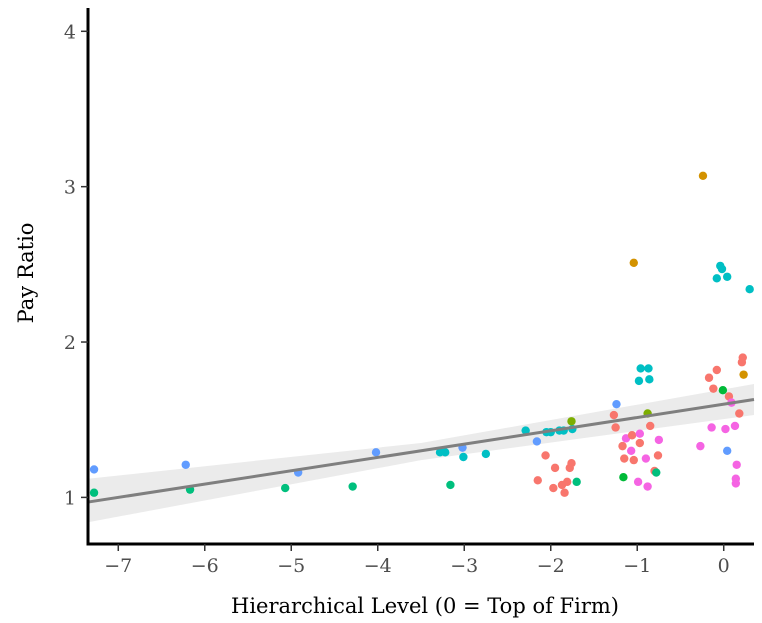 The width and height of the screenshot is (762, 623). What do you see at coordinates (724, 566) in the screenshot?
I see `x-tick-label: 0` at bounding box center [724, 566].